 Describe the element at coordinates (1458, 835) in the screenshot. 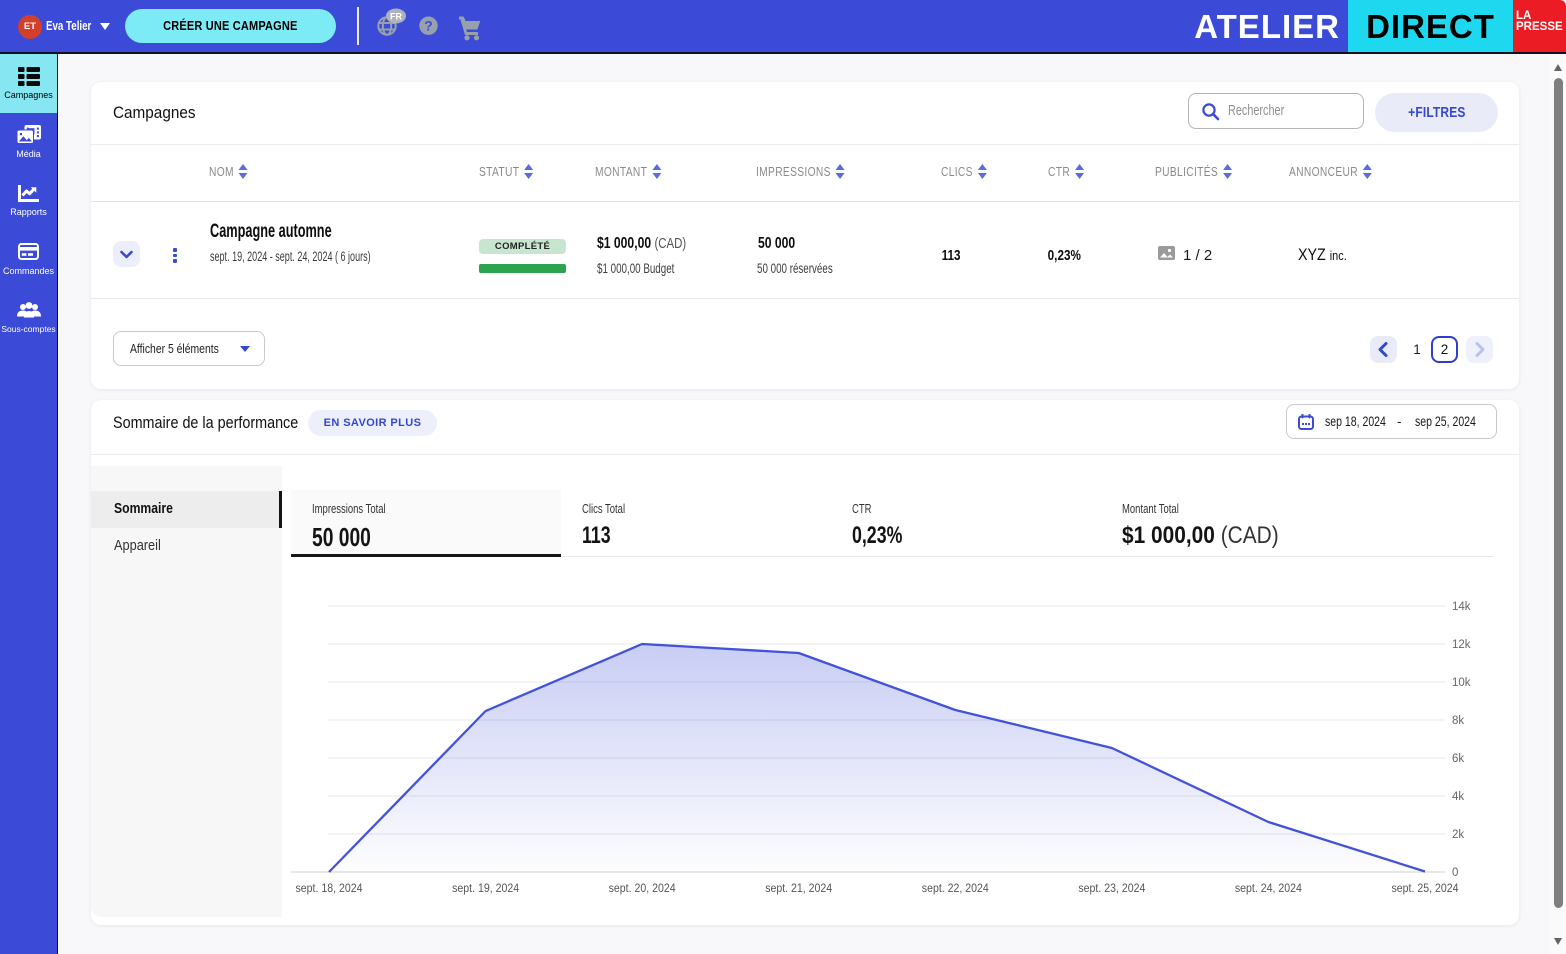

I see `svg-text: 2k` at that location.